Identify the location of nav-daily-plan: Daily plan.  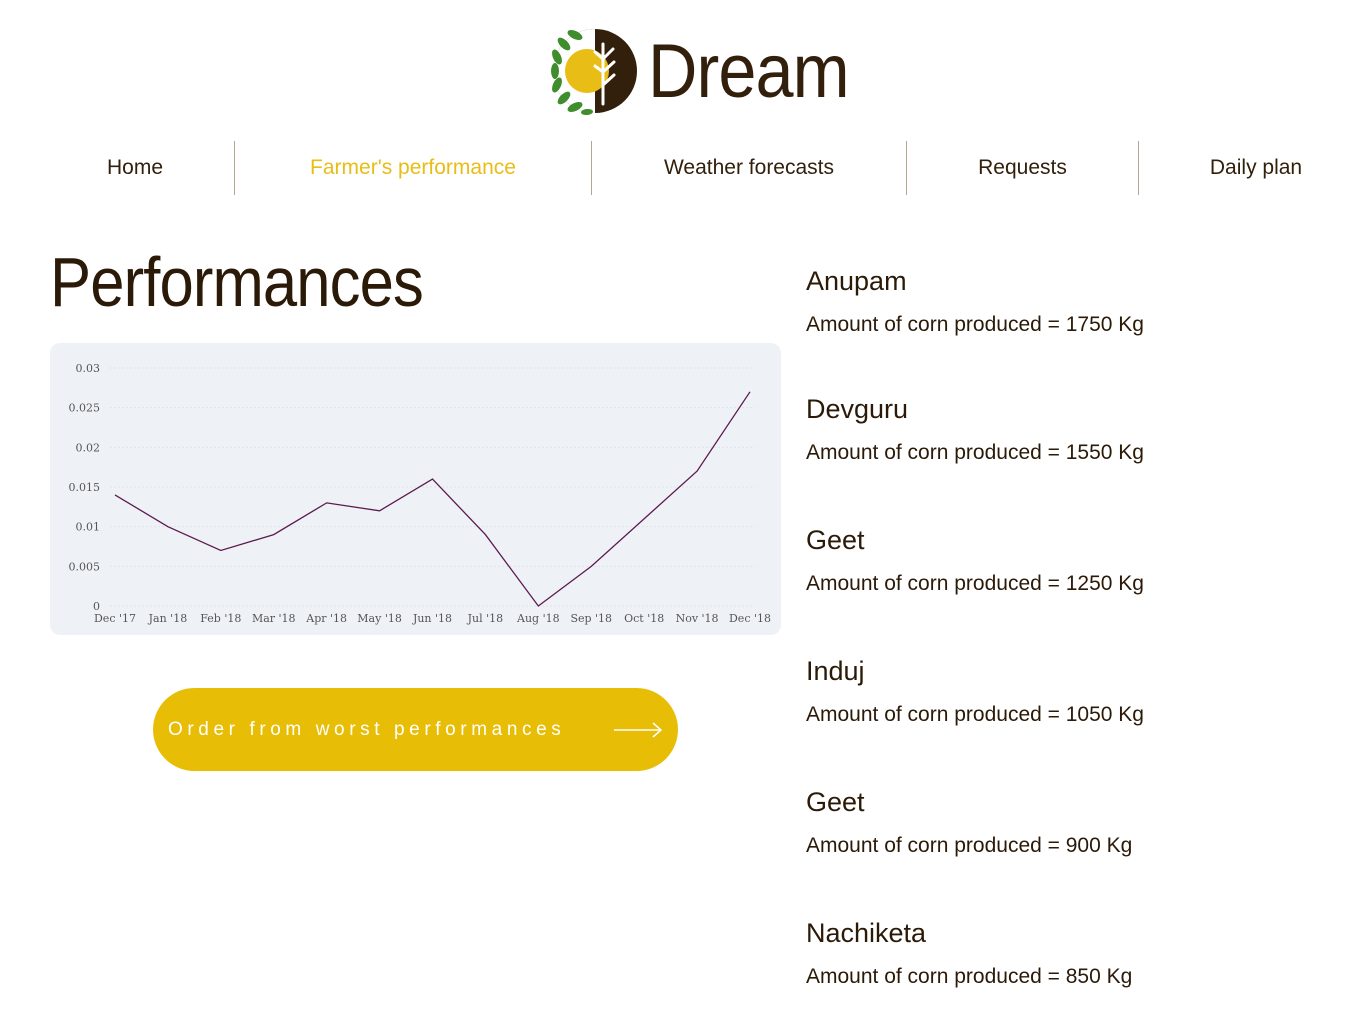
(1256, 167).